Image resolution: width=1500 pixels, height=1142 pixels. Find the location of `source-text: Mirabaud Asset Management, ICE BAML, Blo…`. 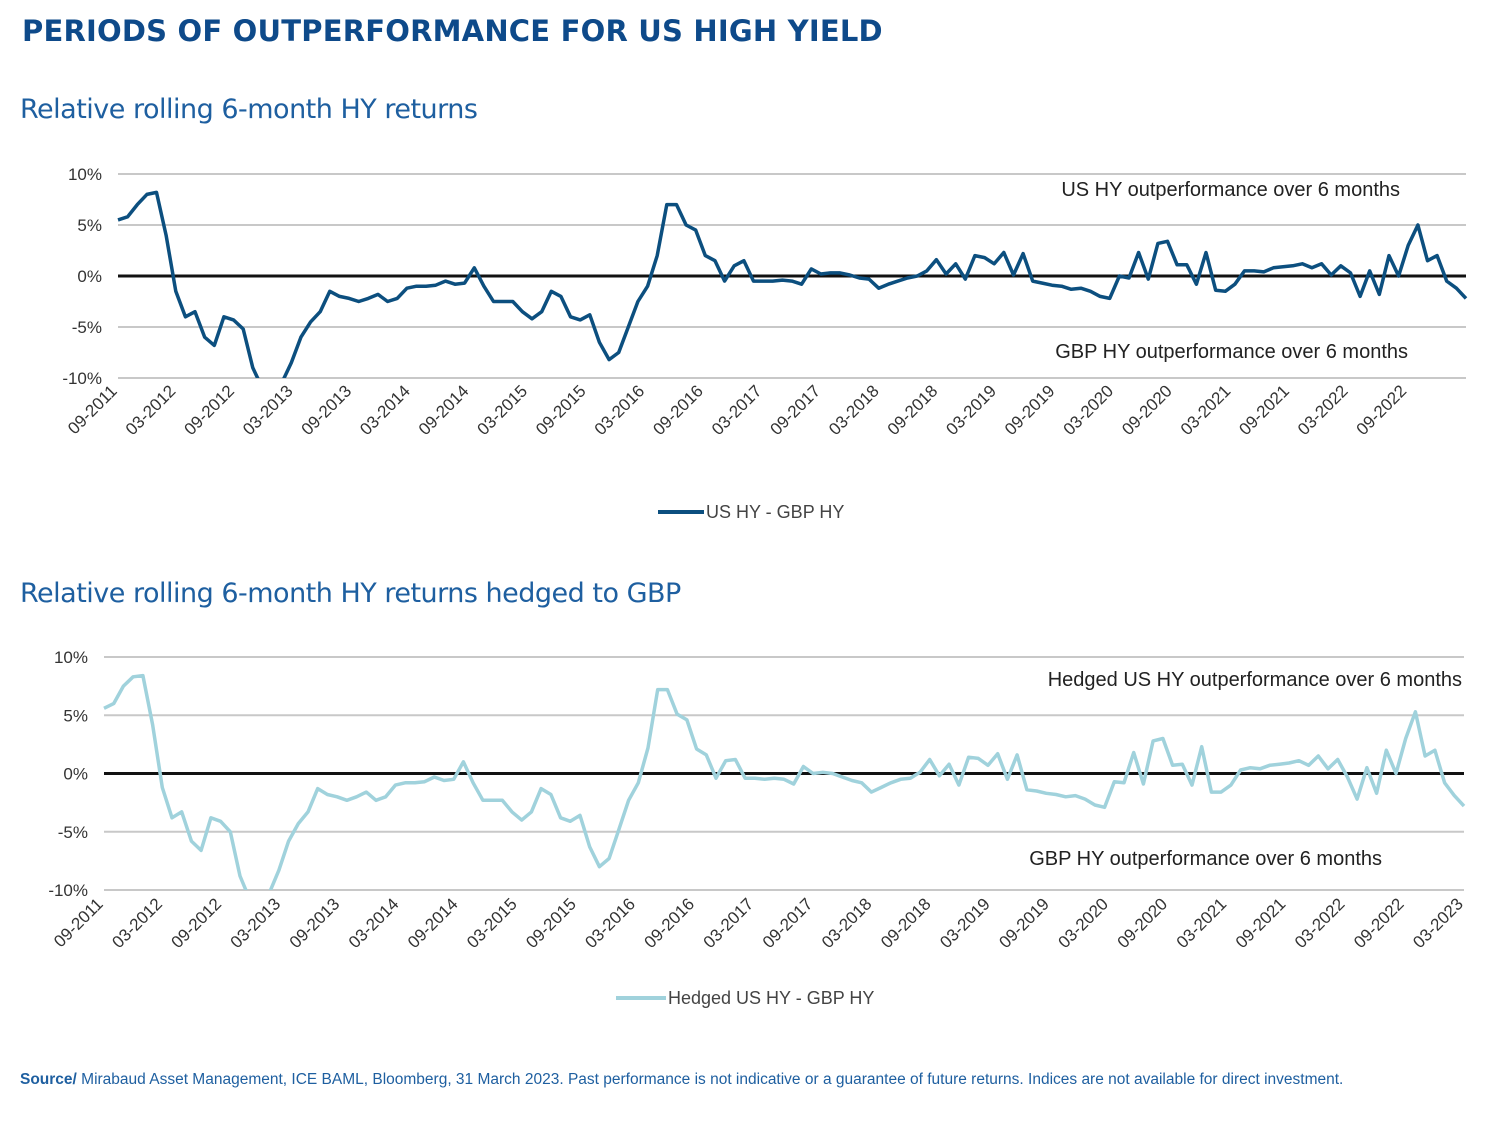

source-text: Mirabaud Asset Management, ICE BAML, Blo… is located at coordinates (710, 1079).